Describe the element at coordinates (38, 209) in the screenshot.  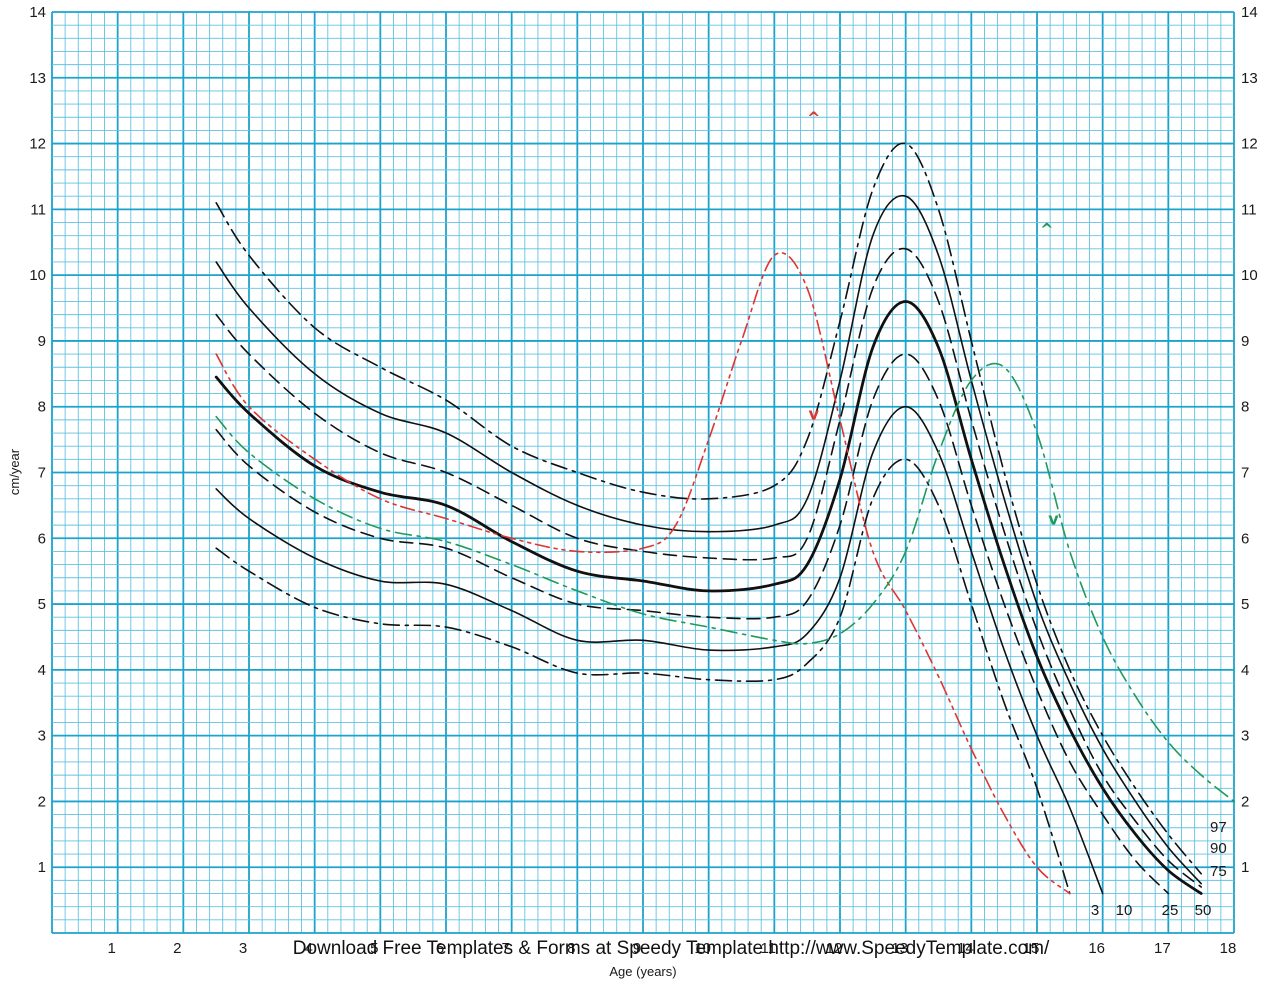
I see `y-tick-left: 11` at that location.